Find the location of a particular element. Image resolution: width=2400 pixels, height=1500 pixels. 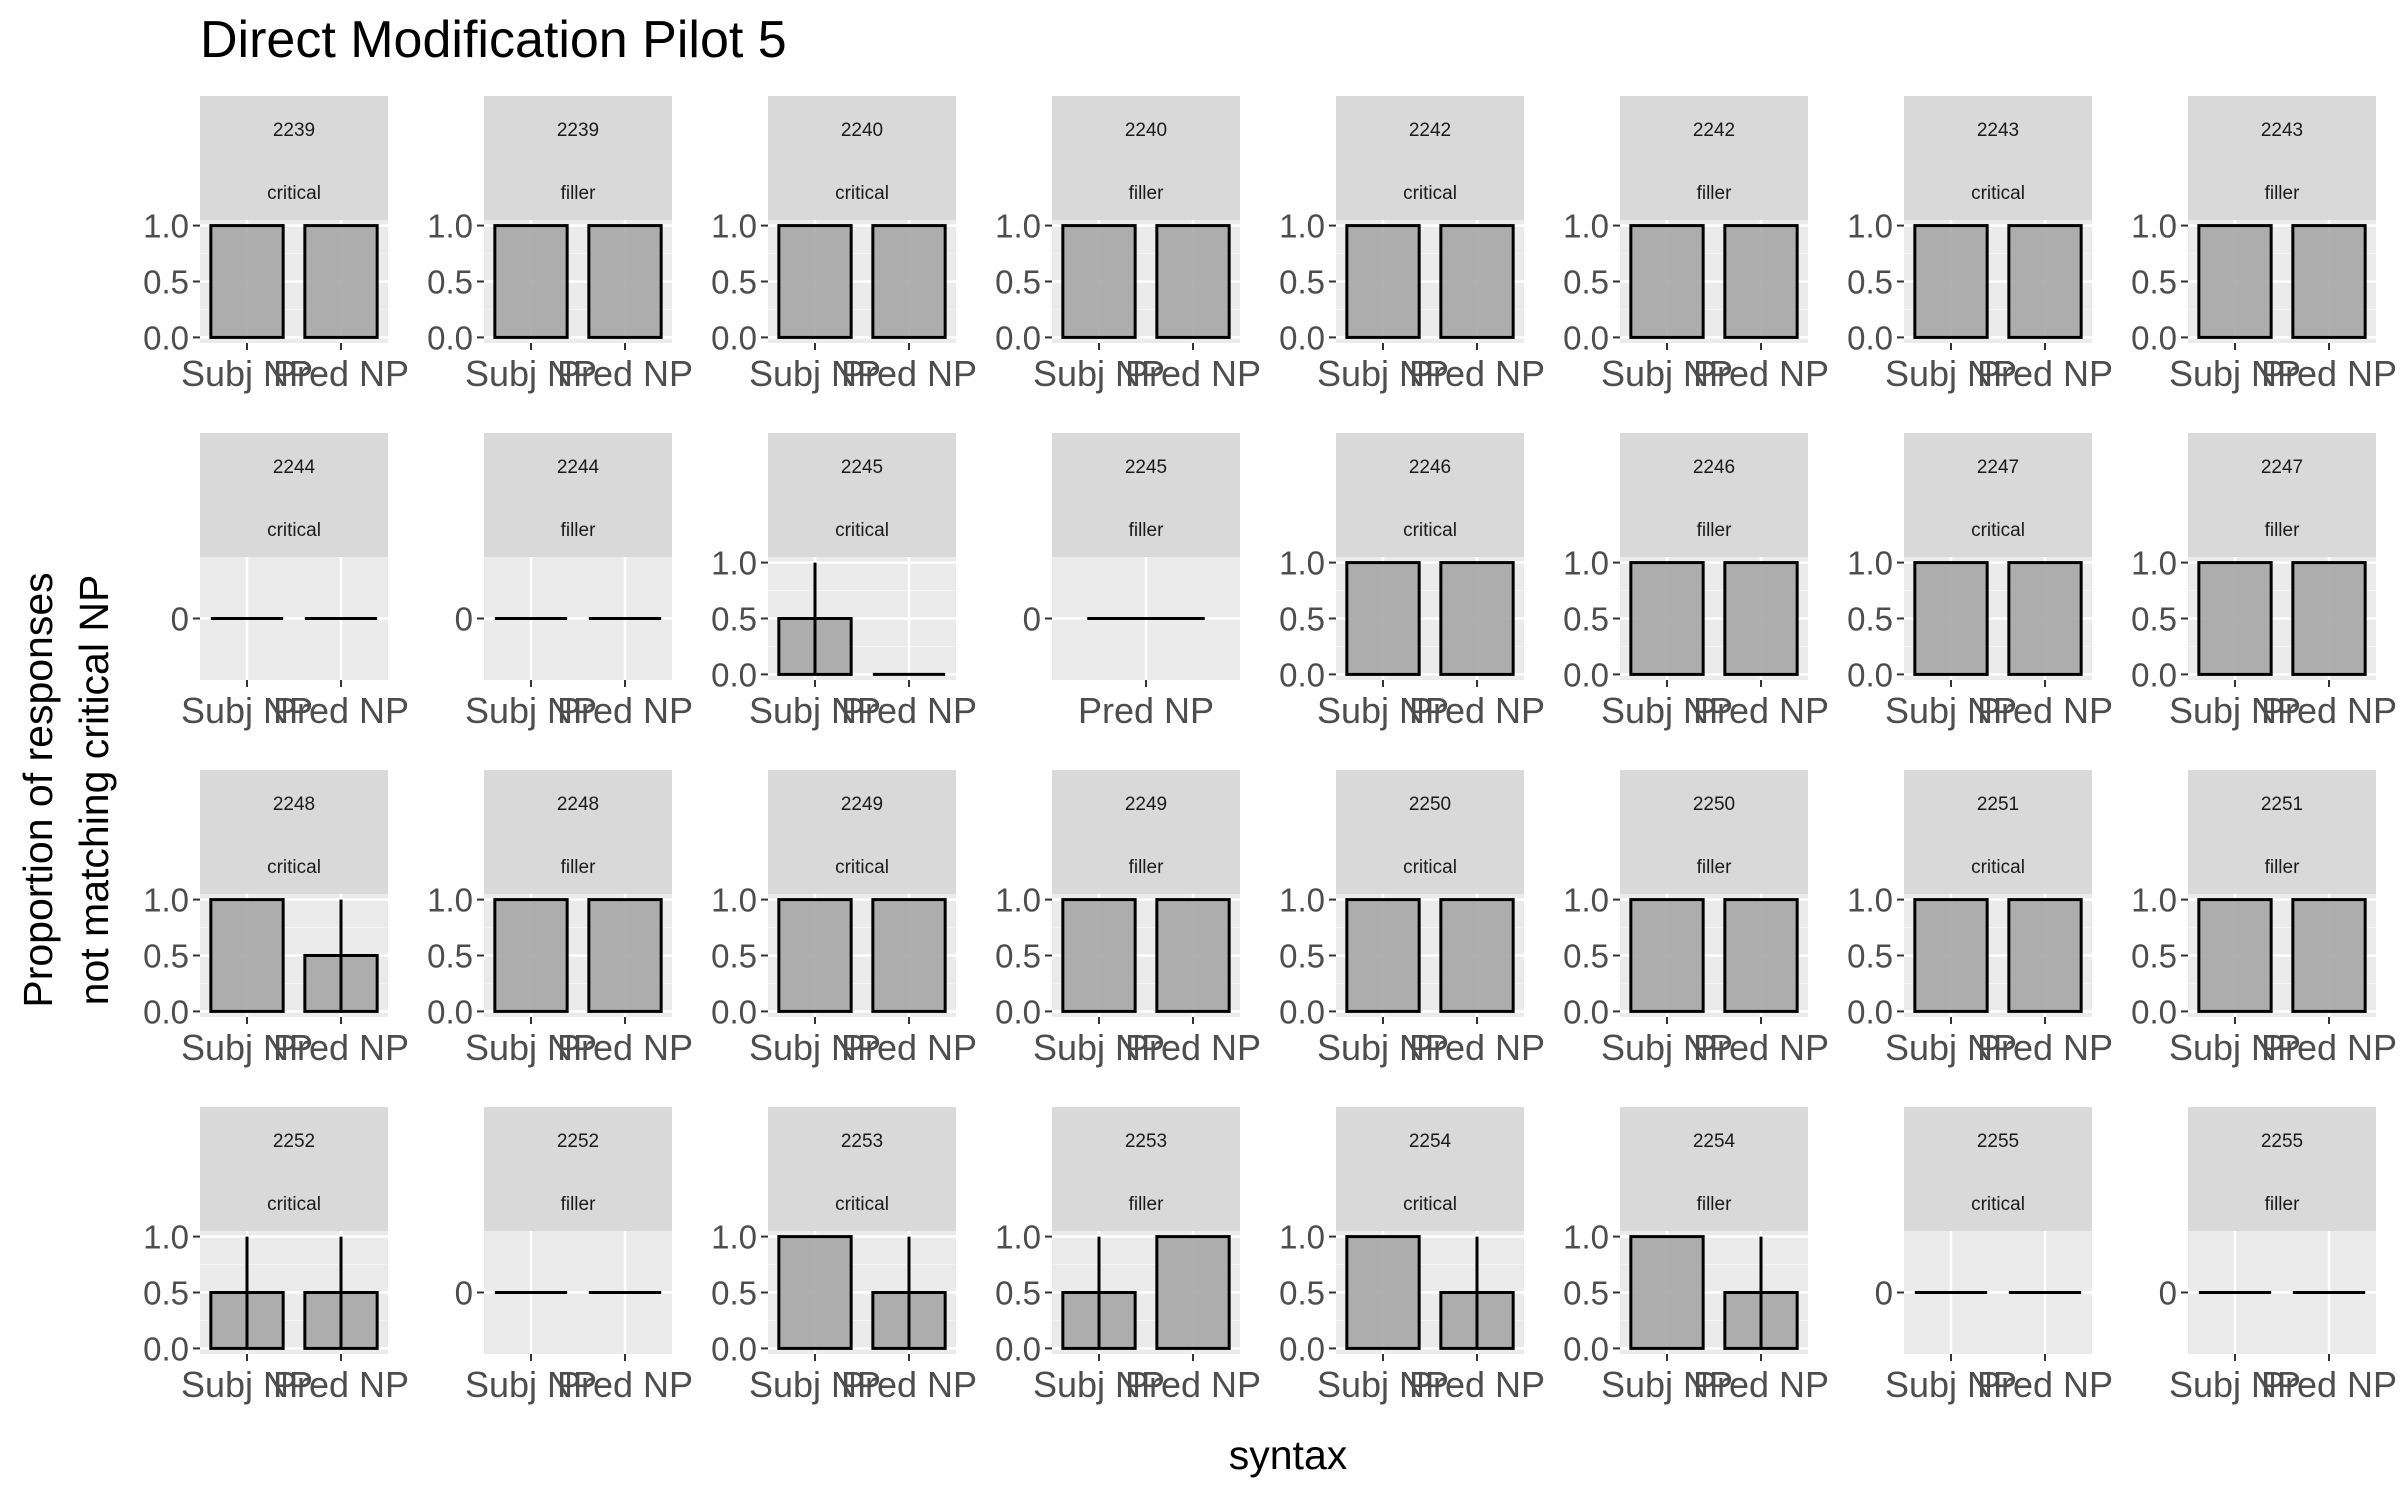

facet-strip-item-label: 2247 is located at coordinates (2282, 467).